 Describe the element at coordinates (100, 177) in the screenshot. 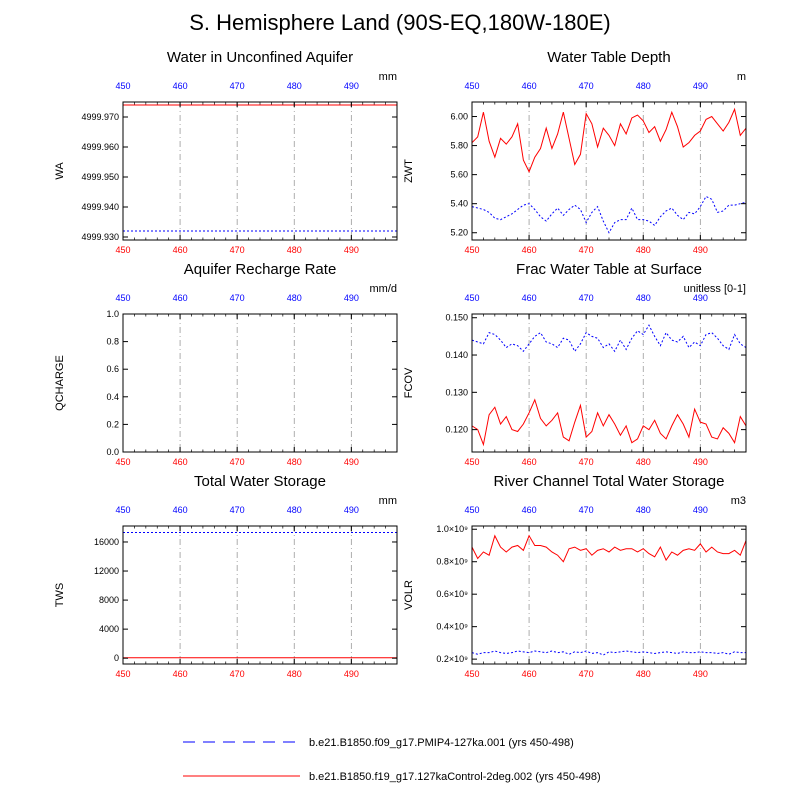

I see `y-tick-label: 4999.950` at that location.